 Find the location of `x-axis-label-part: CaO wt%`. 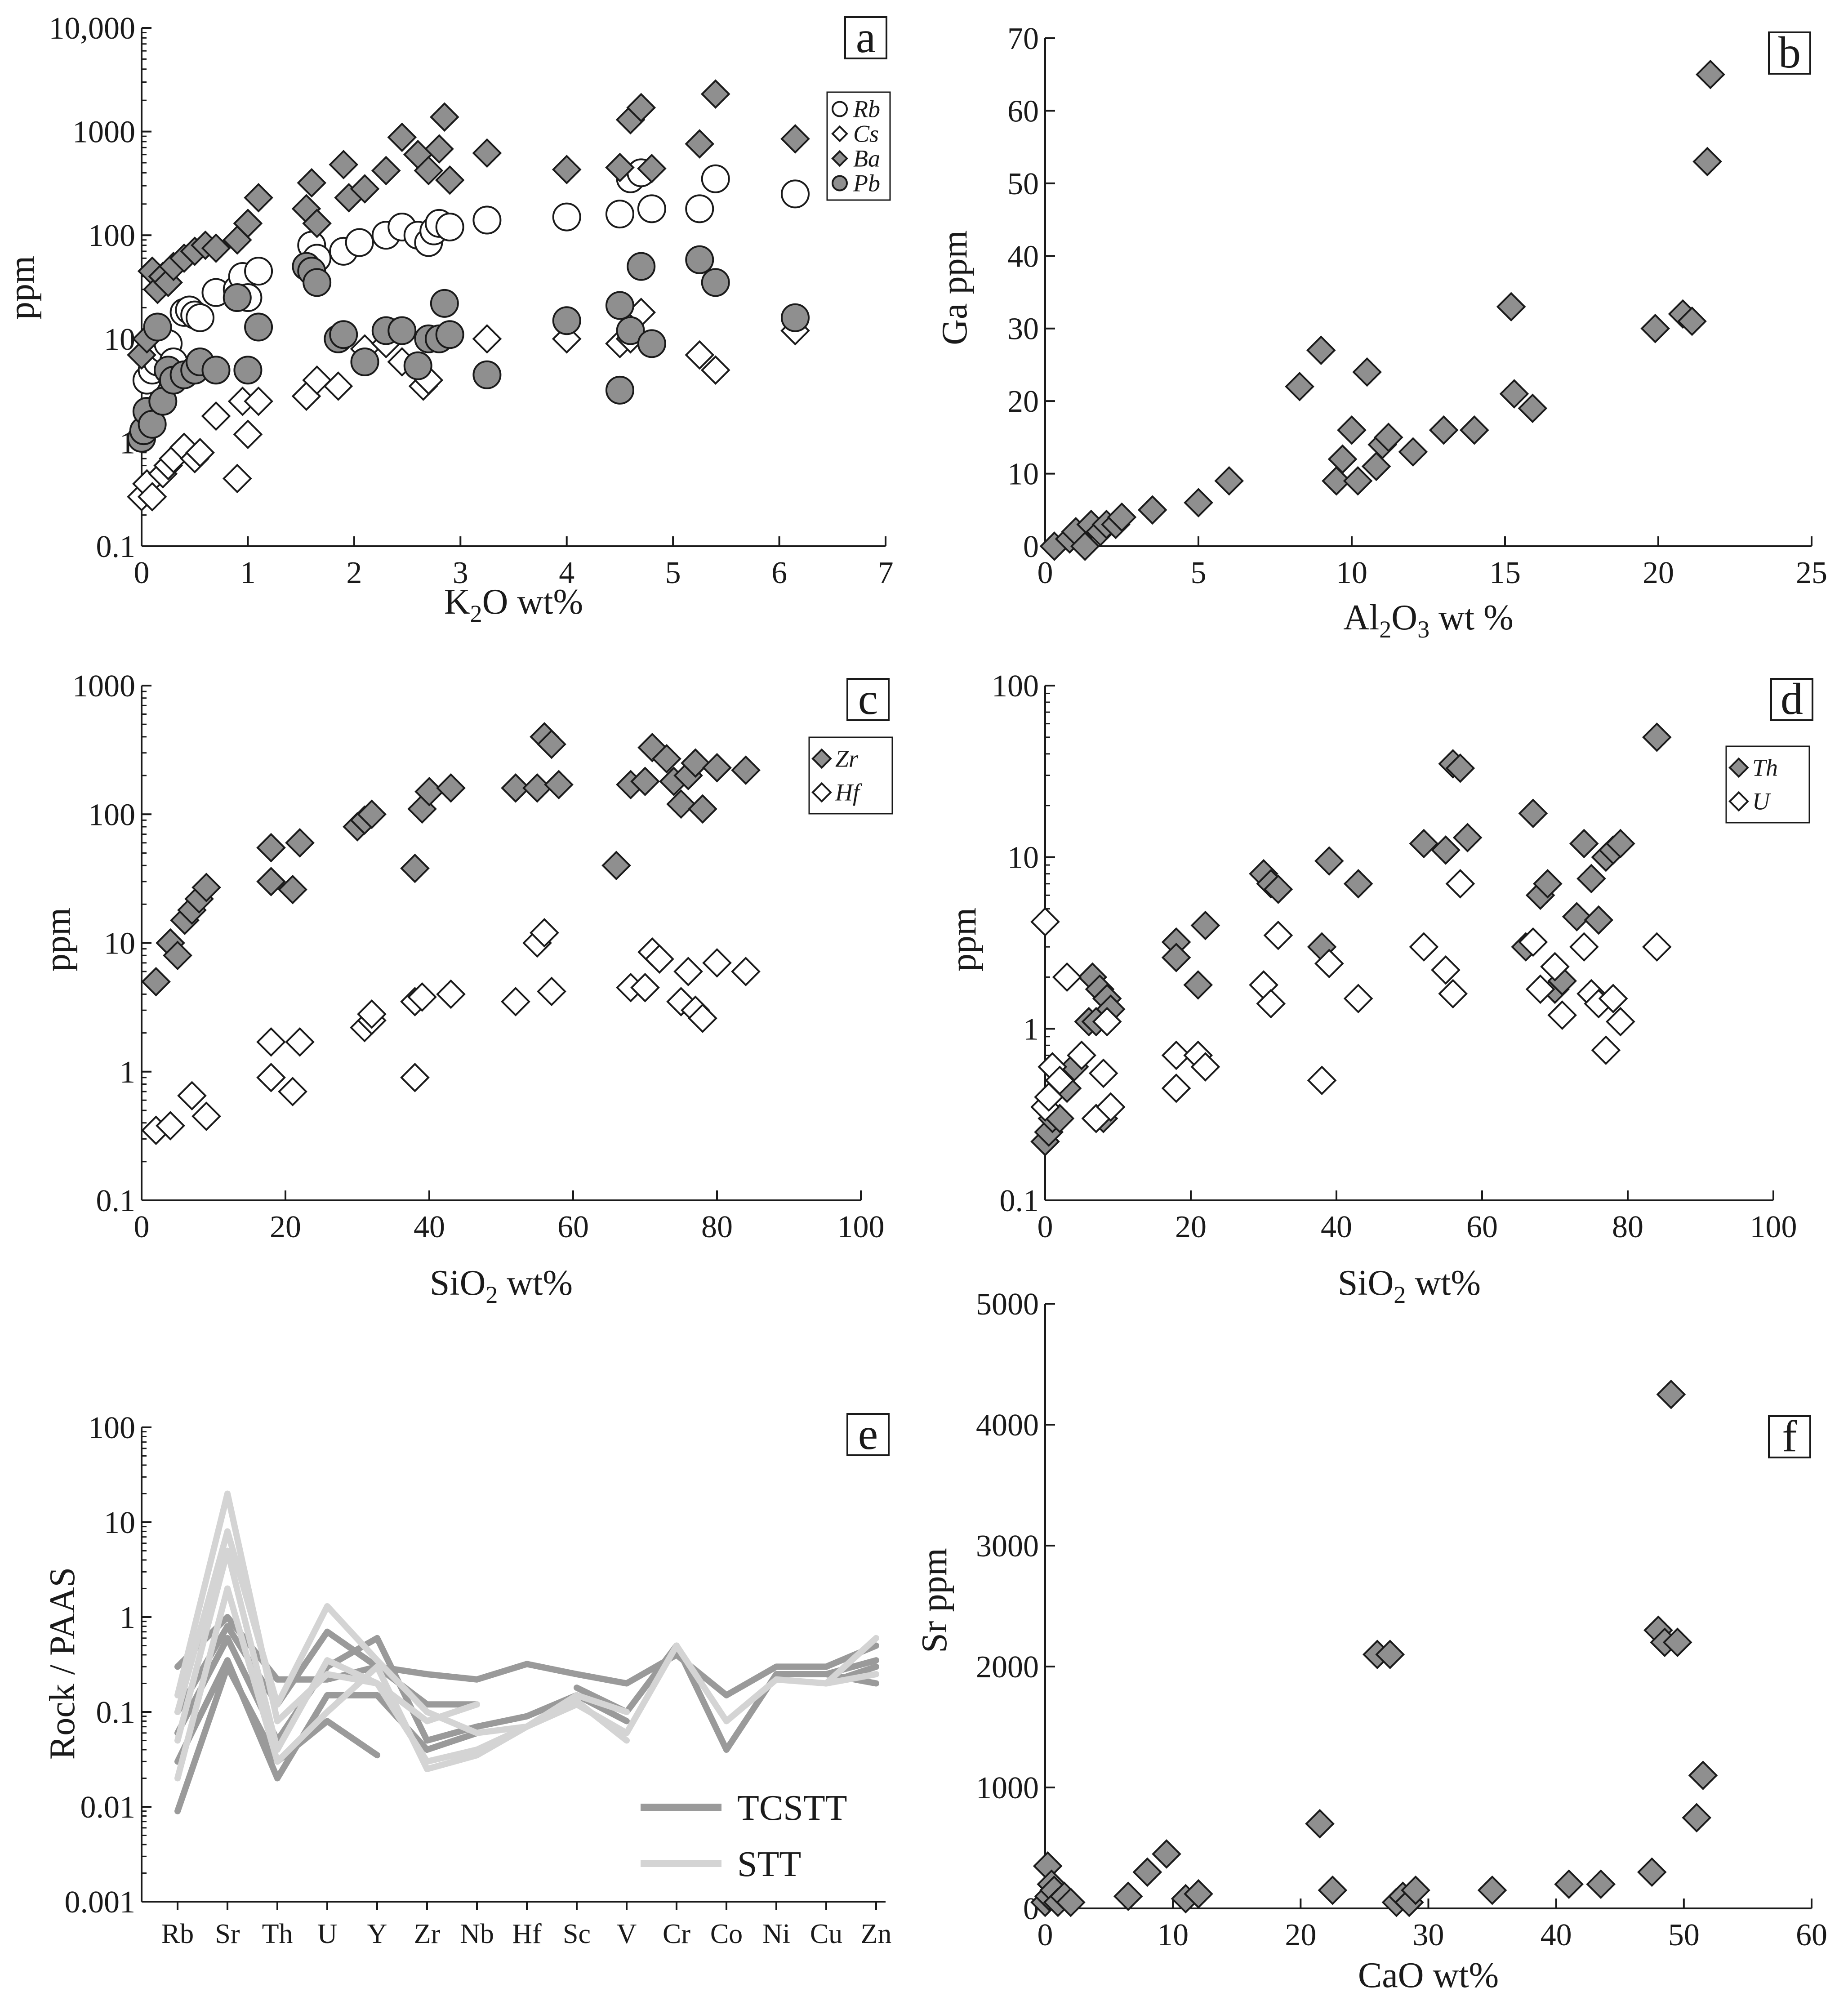

x-axis-label-part: CaO wt% is located at coordinates (1428, 1975).